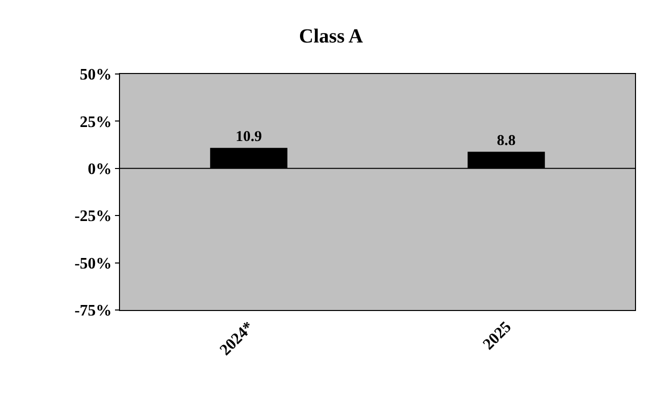 Image resolution: width=662 pixels, height=408 pixels. What do you see at coordinates (249, 136) in the screenshot?
I see `data-label: 10.9` at bounding box center [249, 136].